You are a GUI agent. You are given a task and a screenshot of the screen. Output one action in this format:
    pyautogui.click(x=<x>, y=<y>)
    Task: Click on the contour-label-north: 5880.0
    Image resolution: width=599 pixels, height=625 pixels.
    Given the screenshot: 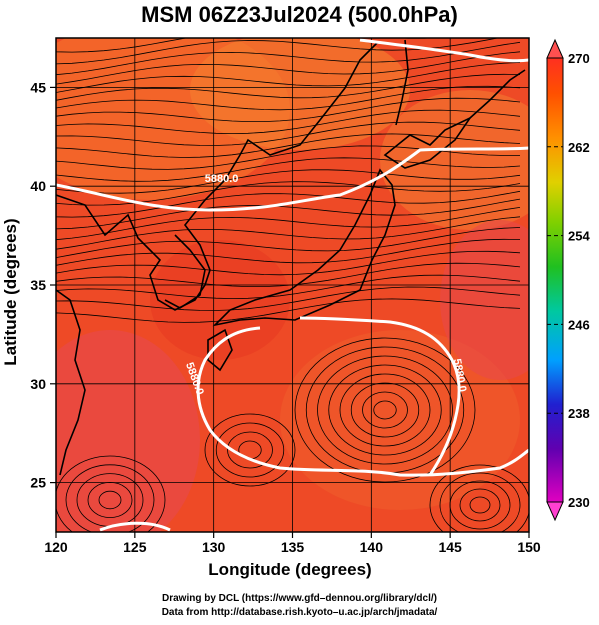 What is the action you would take?
    pyautogui.click(x=222, y=179)
    